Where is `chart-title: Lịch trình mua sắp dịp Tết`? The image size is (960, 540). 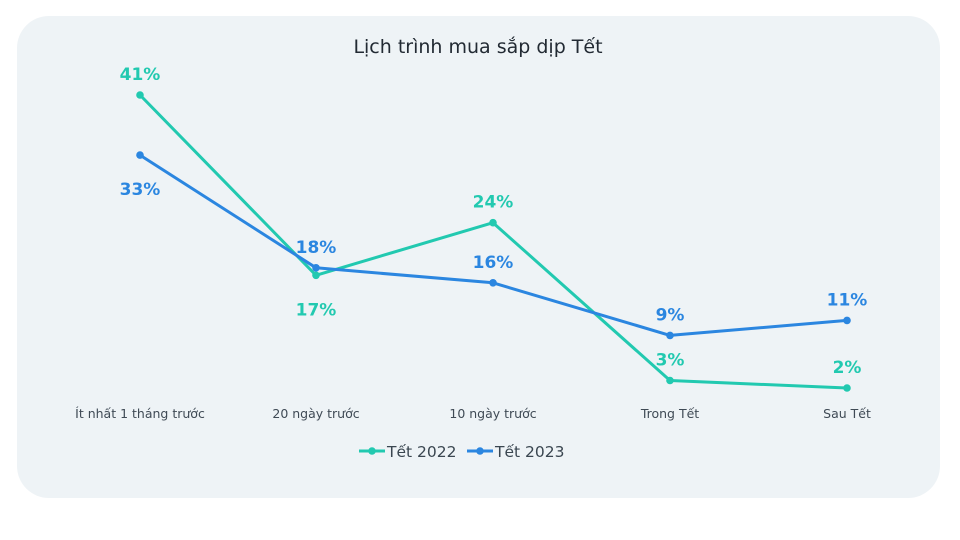
chart-title: Lịch trình mua sắp dịp Tết is located at coordinates (477, 46).